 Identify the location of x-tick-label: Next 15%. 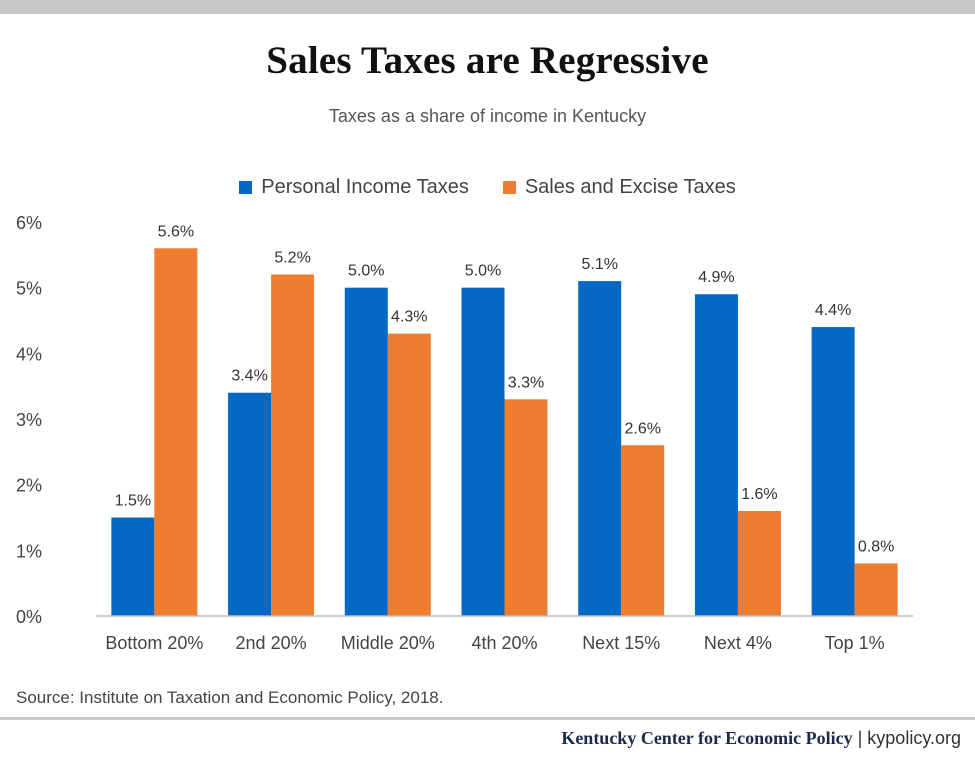
(621, 643).